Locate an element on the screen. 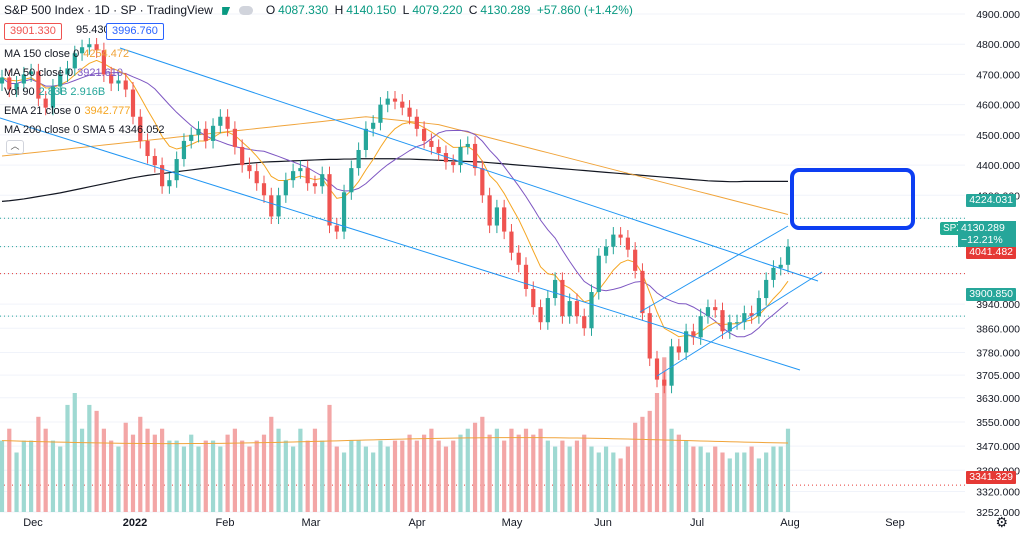 The width and height of the screenshot is (1024, 533). price-tick-label: 4900.000 is located at coordinates (998, 15).